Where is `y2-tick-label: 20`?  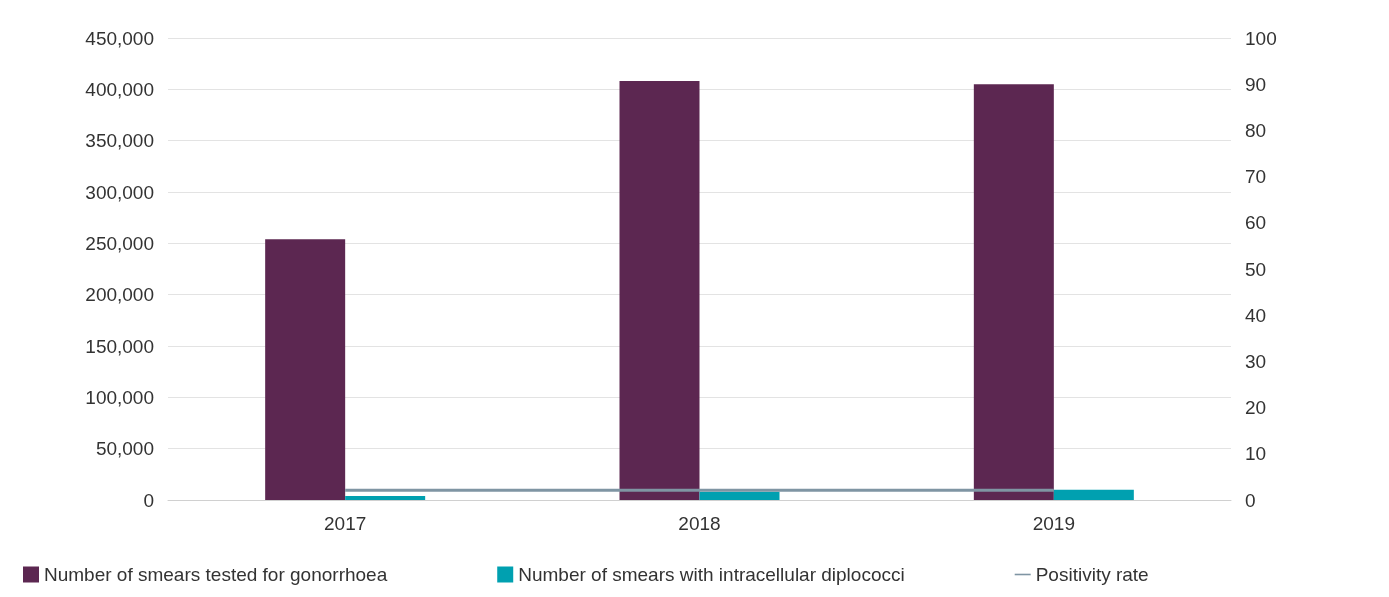 y2-tick-label: 20 is located at coordinates (1256, 408).